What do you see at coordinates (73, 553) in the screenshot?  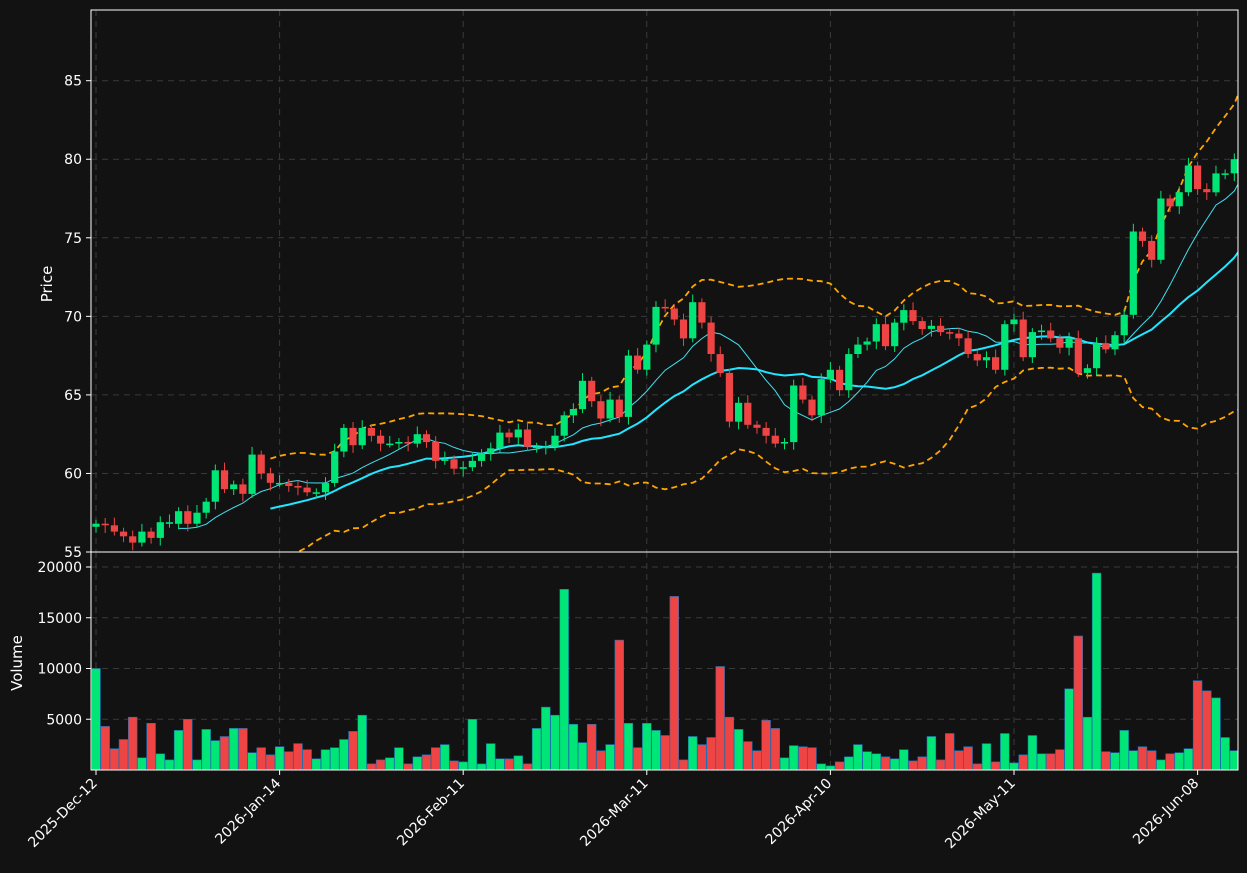 I see `price-tick-label: 55` at bounding box center [73, 553].